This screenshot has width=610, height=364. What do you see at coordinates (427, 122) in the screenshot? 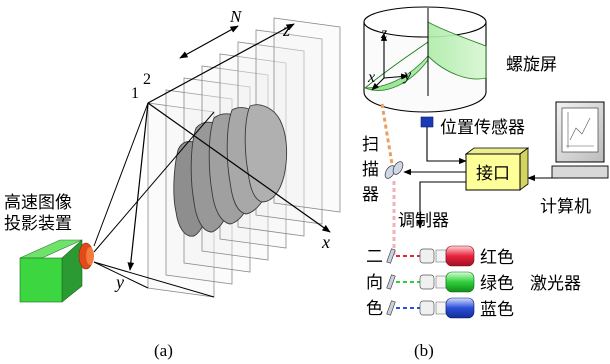
I see `position-sensor` at bounding box center [427, 122].